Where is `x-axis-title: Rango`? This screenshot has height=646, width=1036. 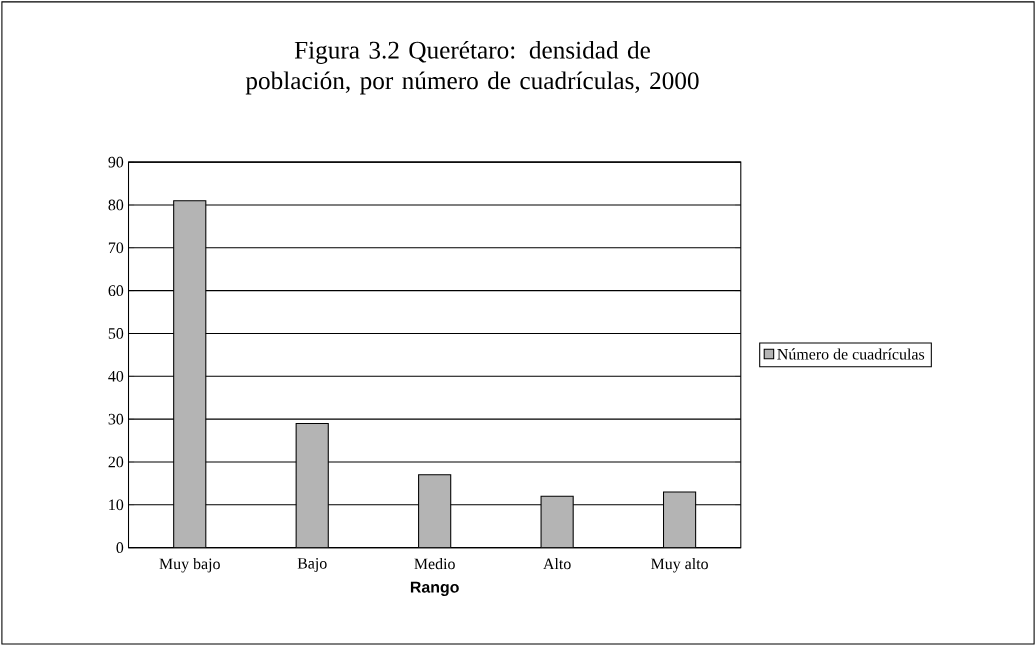 x-axis-title: Rango is located at coordinates (434, 589).